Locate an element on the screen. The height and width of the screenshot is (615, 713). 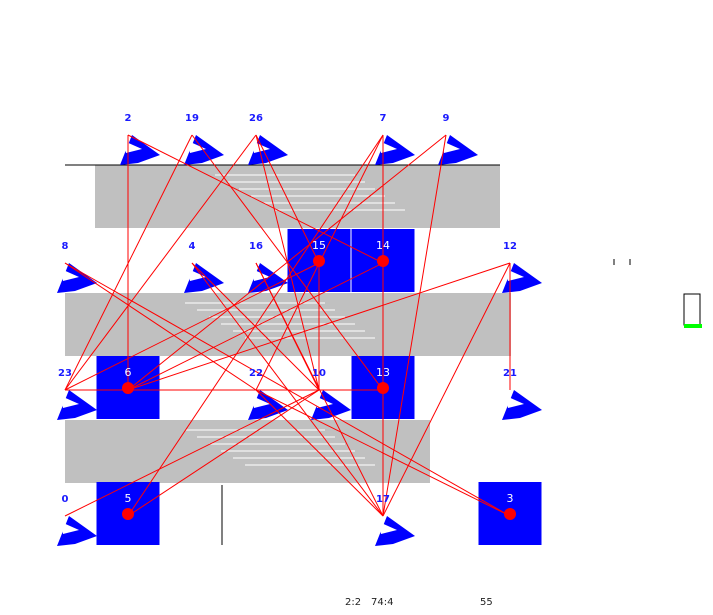
node-label-10: 10 is located at coordinates (319, 373).